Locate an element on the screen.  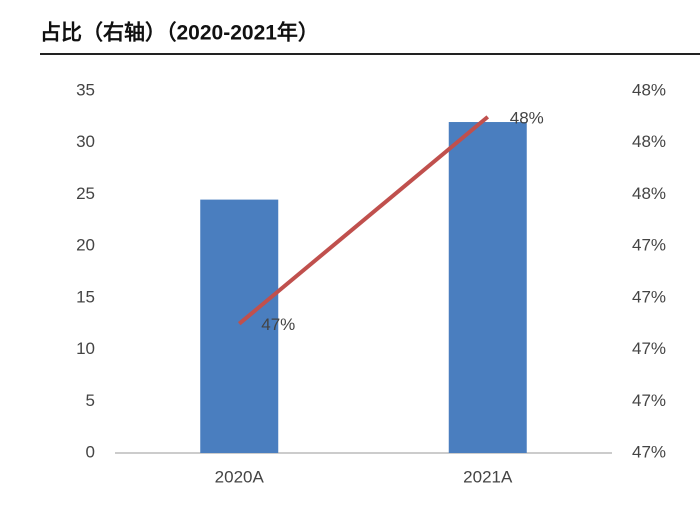
y-tick-label: 5 is located at coordinates (90, 400).